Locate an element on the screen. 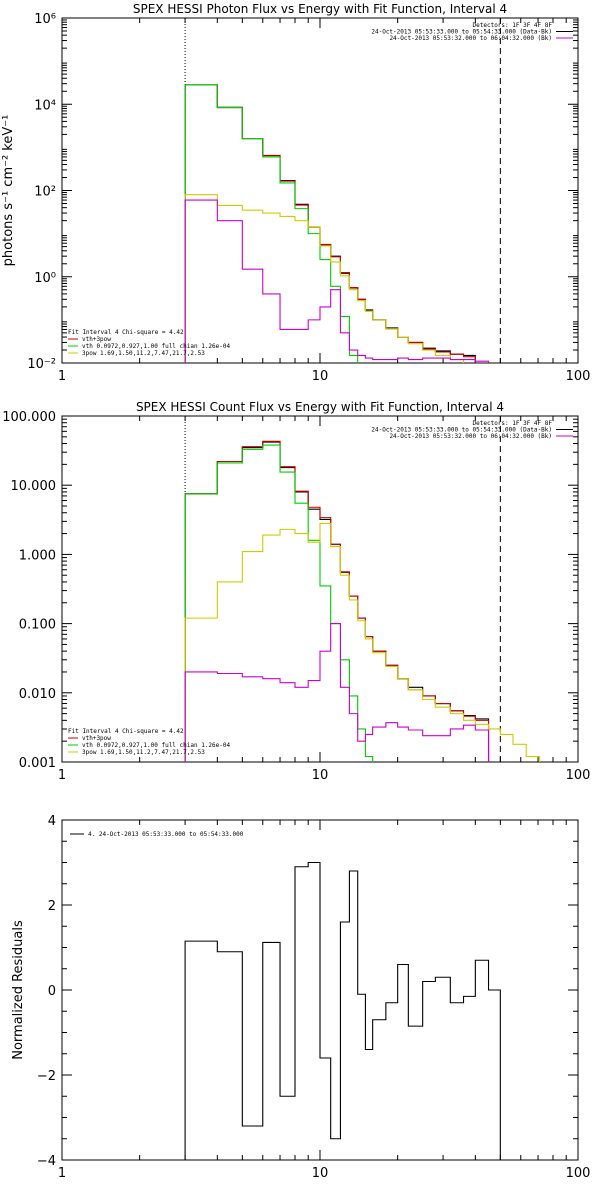 Image resolution: width=600 pixels, height=1200 pixels. chart-1-x-tick-label: 10 is located at coordinates (320, 775).